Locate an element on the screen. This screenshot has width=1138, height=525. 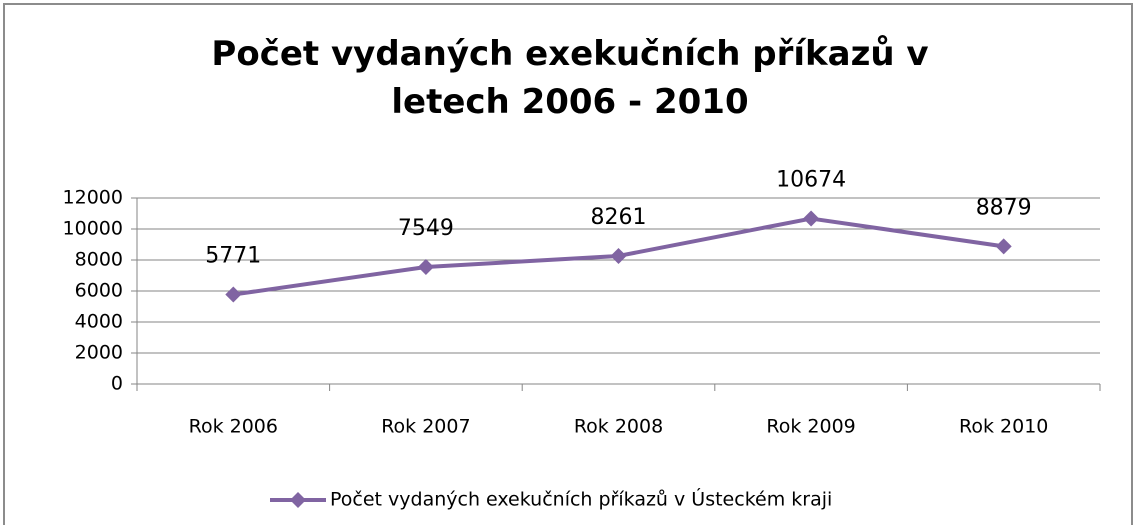
y-tick-label: 10000 is located at coordinates (93, 229).